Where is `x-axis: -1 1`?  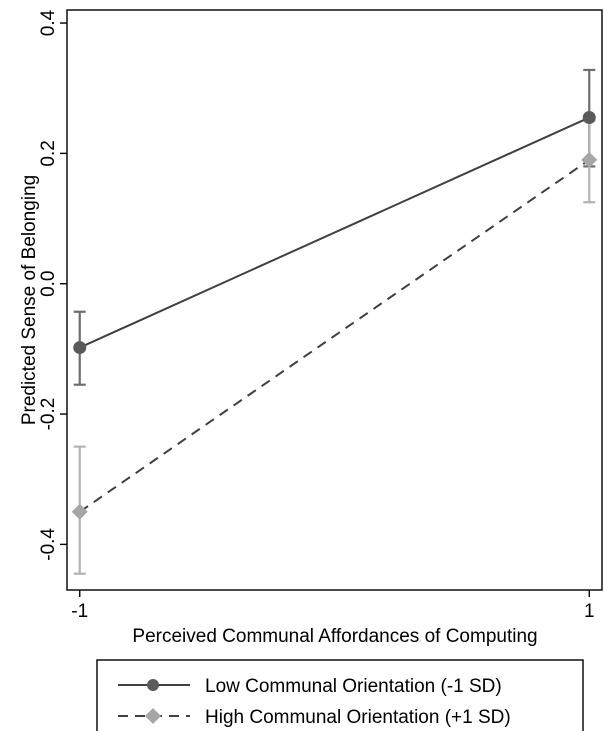 x-axis: -1 1 is located at coordinates (333, 606).